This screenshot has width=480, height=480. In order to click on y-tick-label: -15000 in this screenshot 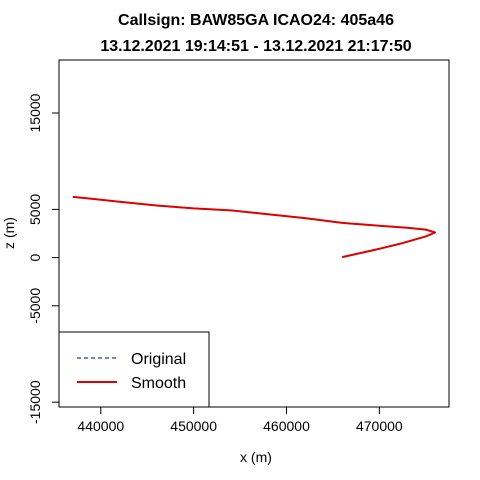, I will do `click(35, 402)`.